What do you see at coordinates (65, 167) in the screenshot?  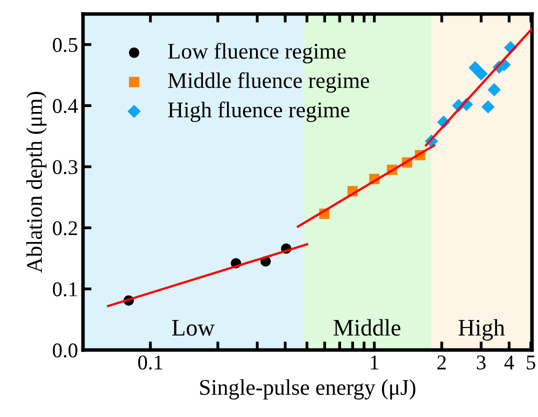 I see `y-tick-label: 0.3` at bounding box center [65, 167].